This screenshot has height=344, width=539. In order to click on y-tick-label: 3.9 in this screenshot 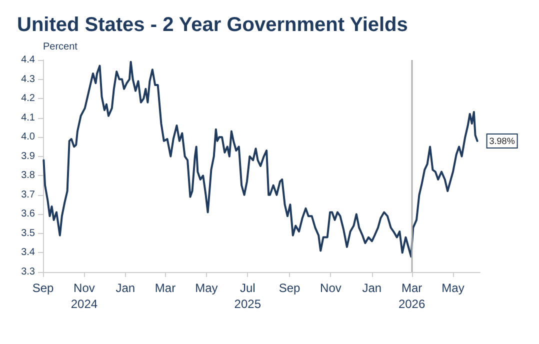, I will do `click(28, 156)`.